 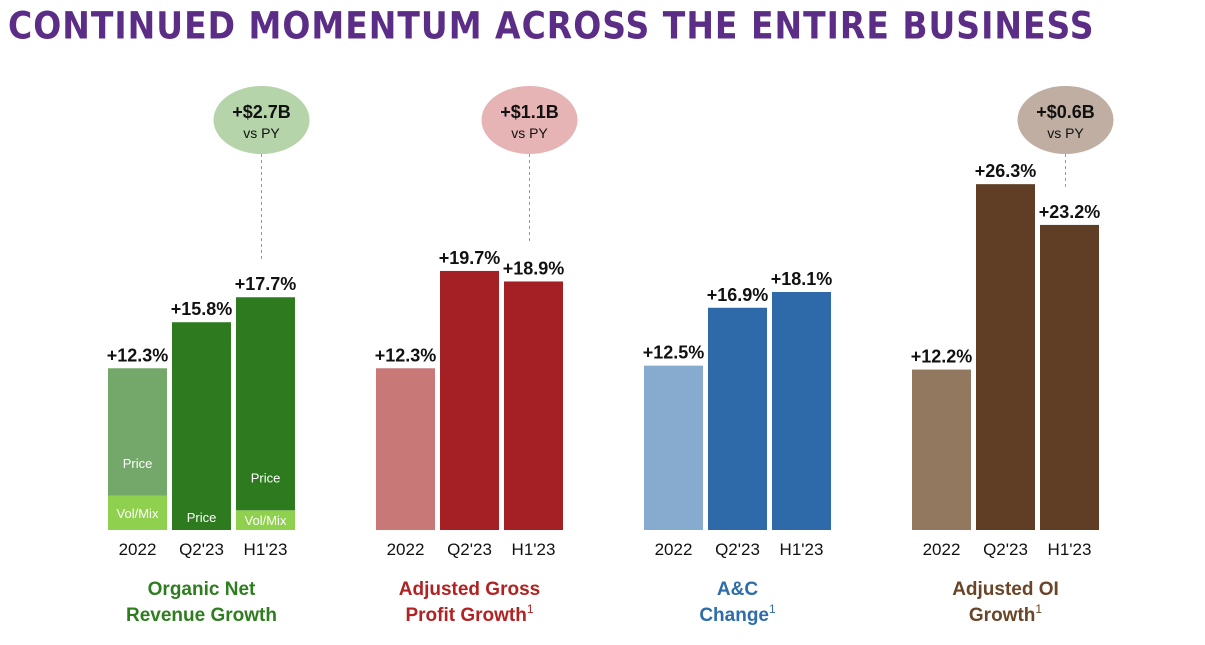 I want to click on data-label: +16.9%, so click(x=738, y=295).